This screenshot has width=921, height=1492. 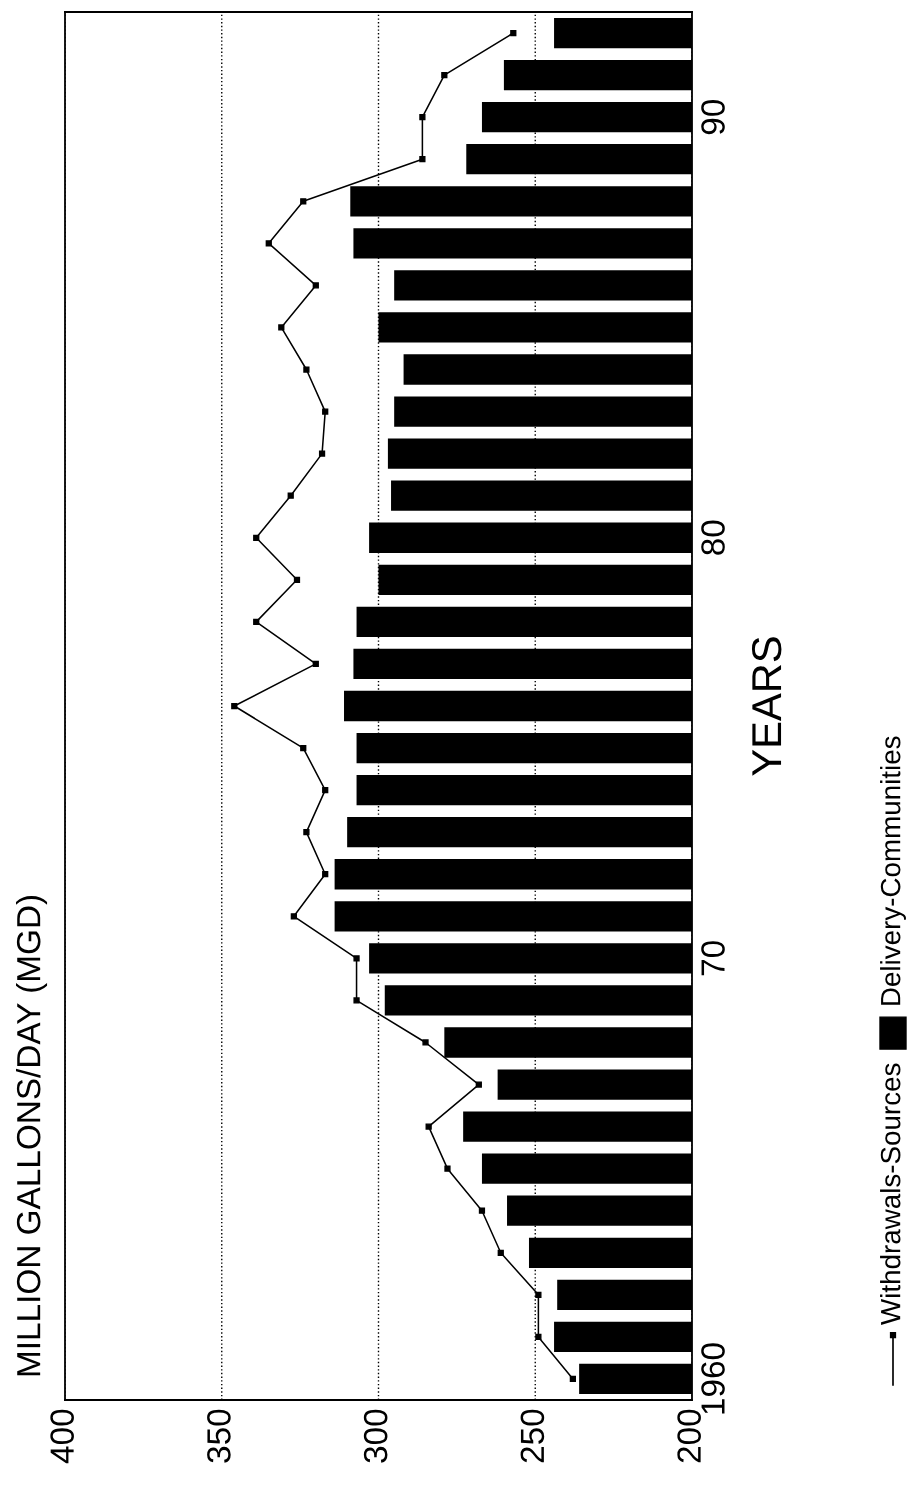 I want to click on x-tick-label: 250, so click(x=532, y=1436).